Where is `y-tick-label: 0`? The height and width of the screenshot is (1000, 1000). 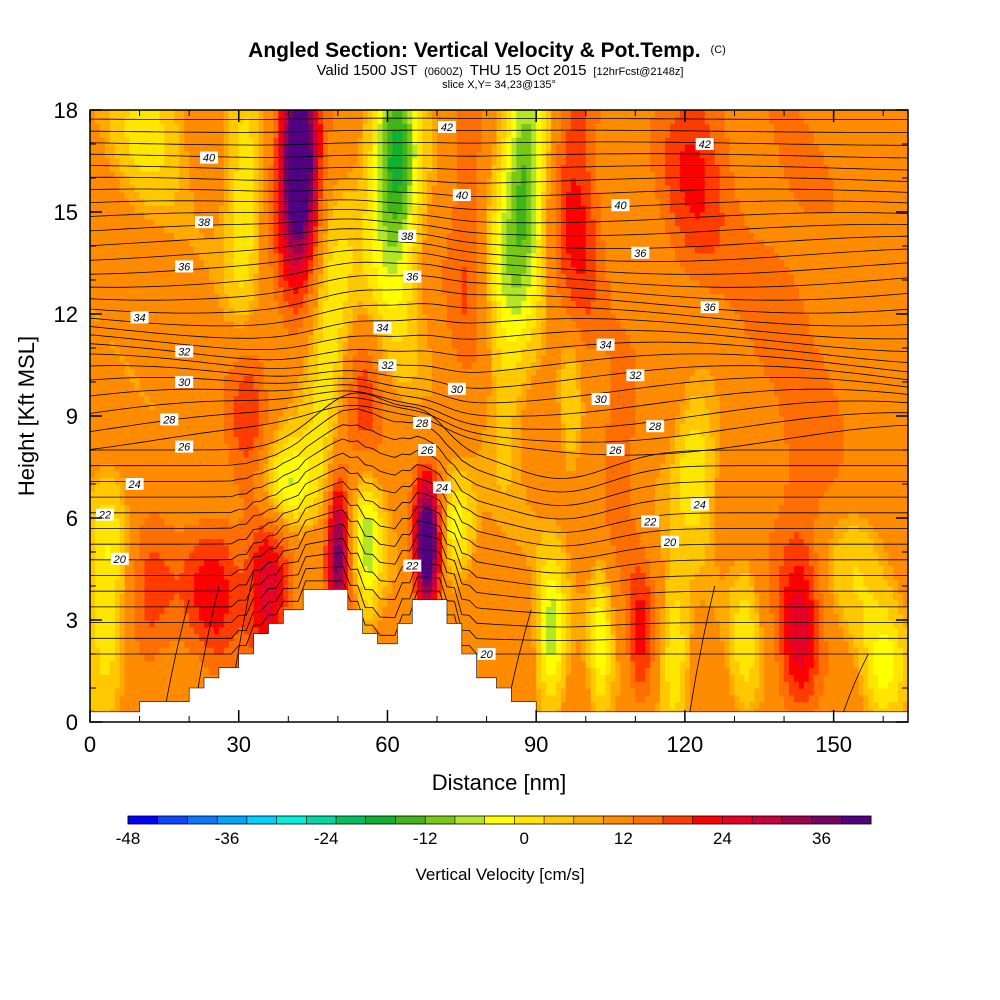
y-tick-label: 0 is located at coordinates (72, 722).